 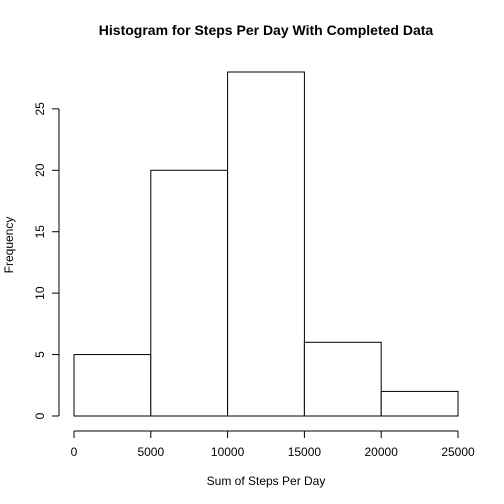 I want to click on y-tick-label: 5, so click(x=40, y=354).